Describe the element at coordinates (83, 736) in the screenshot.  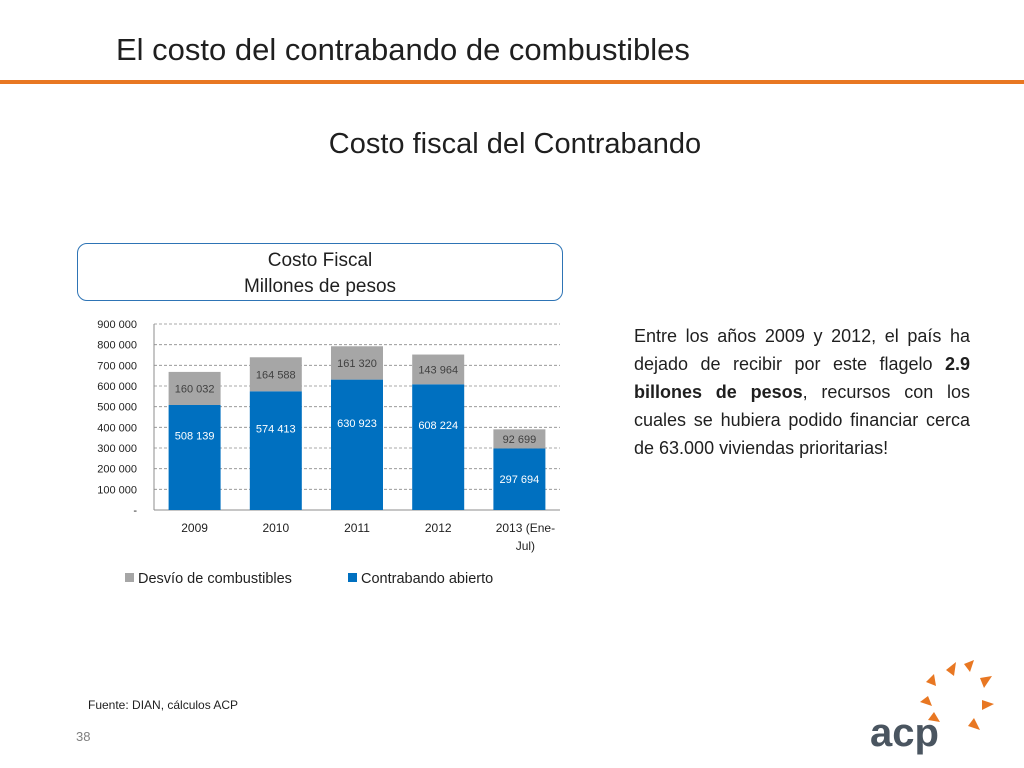
I see `page-number: 38` at that location.